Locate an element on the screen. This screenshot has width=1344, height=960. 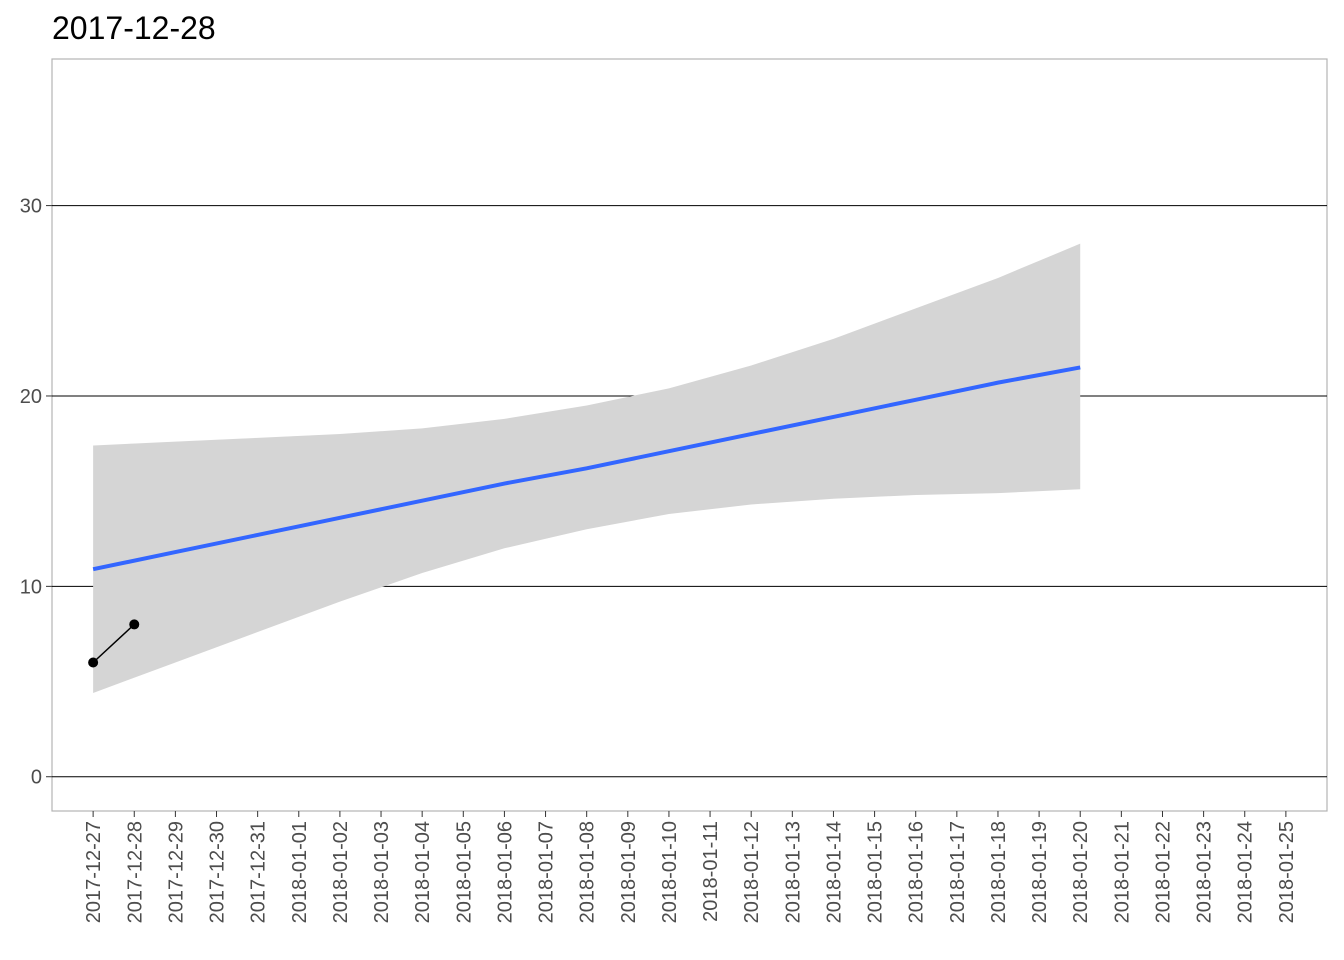
data-series-group is located at coordinates (114, 643).